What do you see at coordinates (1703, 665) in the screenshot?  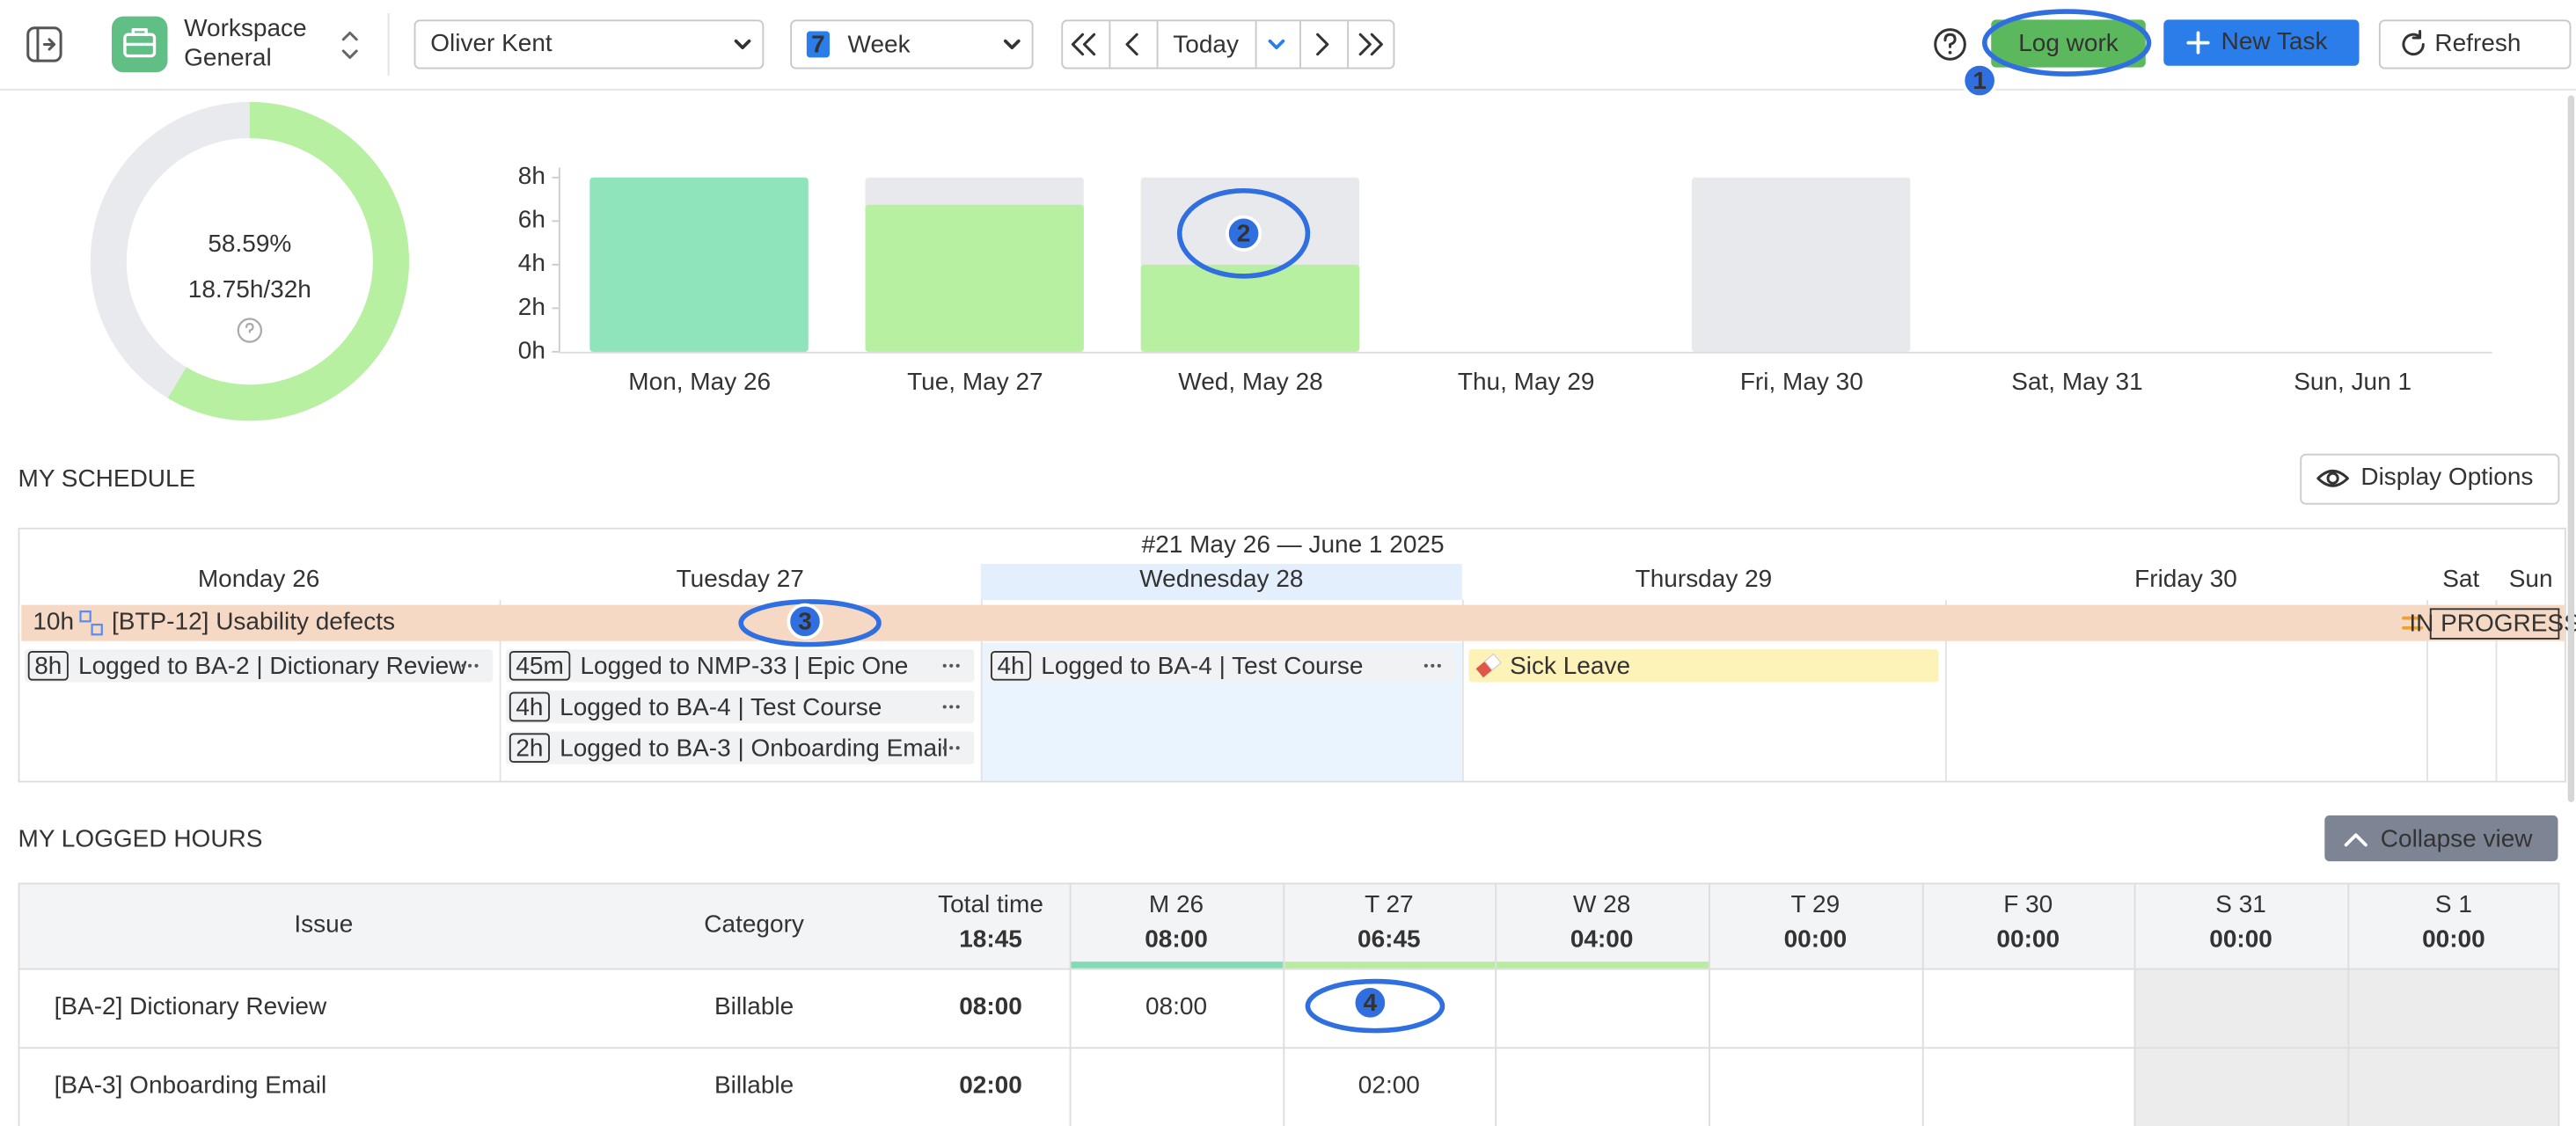 I see `schedule-entry: Sick Leave` at bounding box center [1703, 665].